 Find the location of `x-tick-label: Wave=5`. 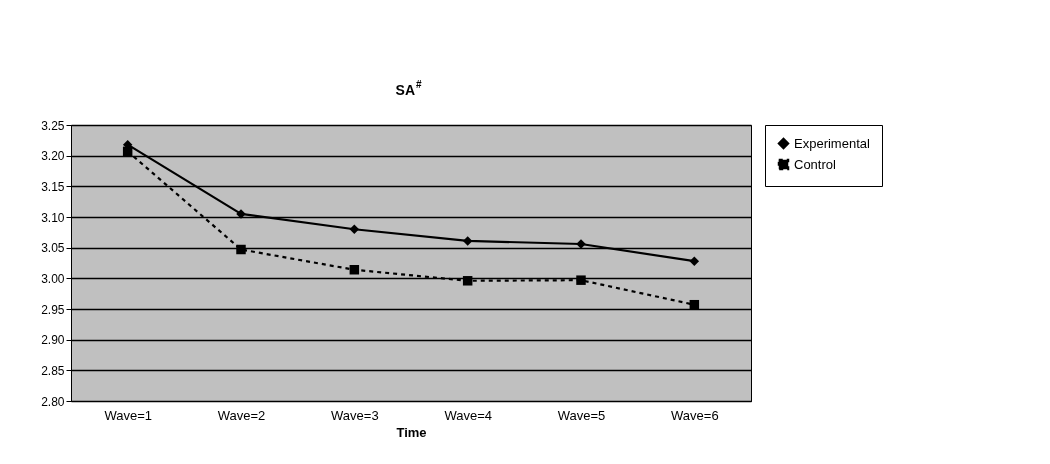

x-tick-label: Wave=5 is located at coordinates (581, 415).